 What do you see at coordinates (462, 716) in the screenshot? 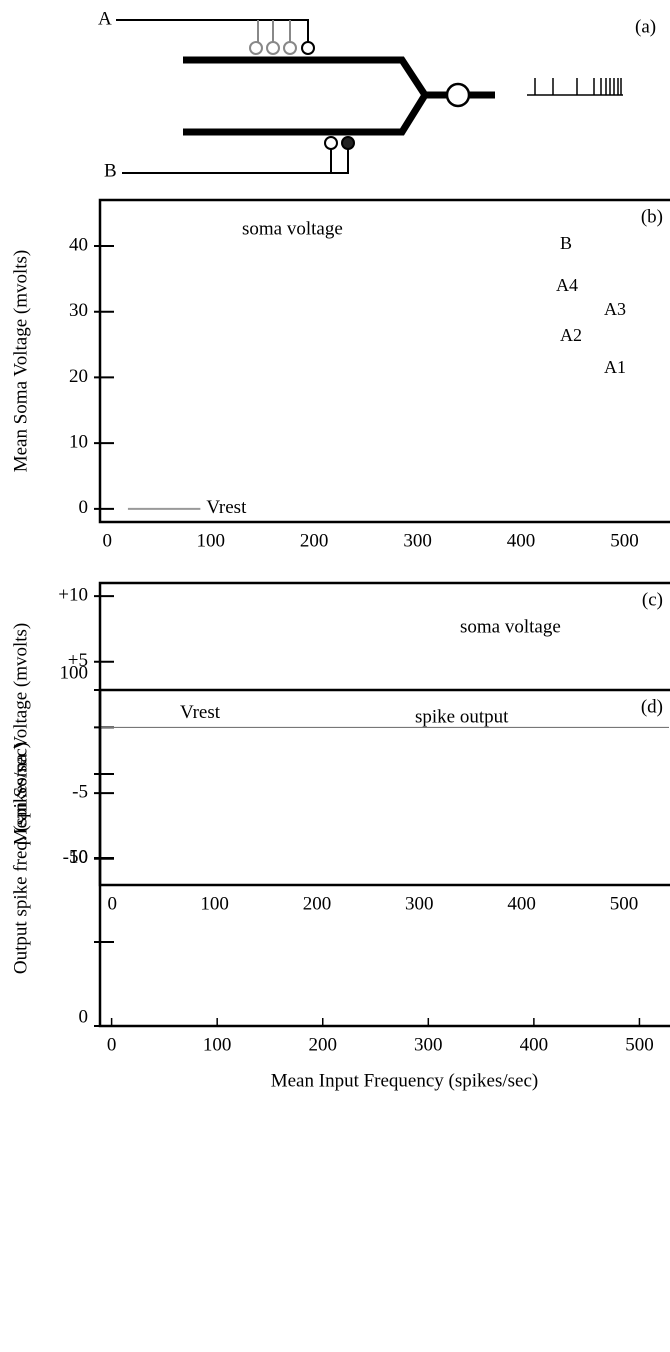
I see `annotation: spike output` at bounding box center [462, 716].